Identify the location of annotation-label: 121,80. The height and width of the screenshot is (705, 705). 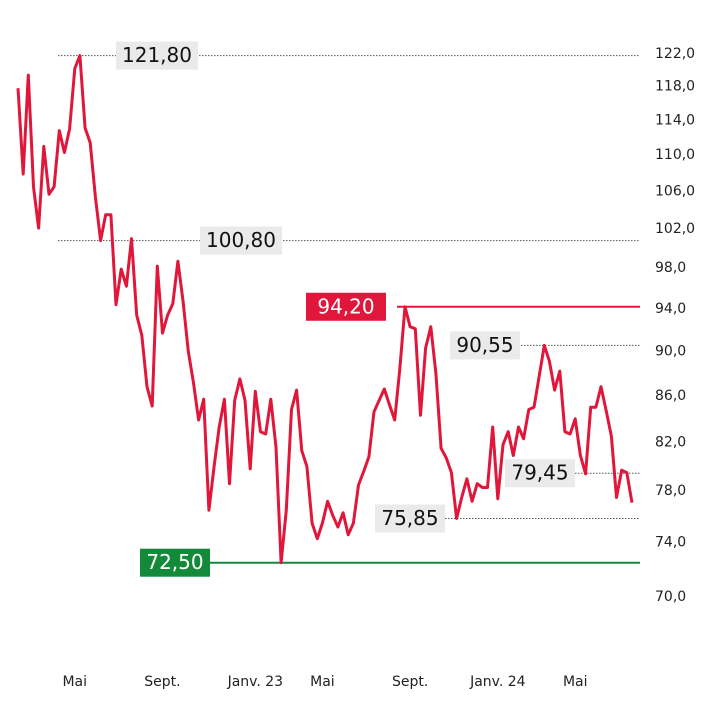
(157, 55).